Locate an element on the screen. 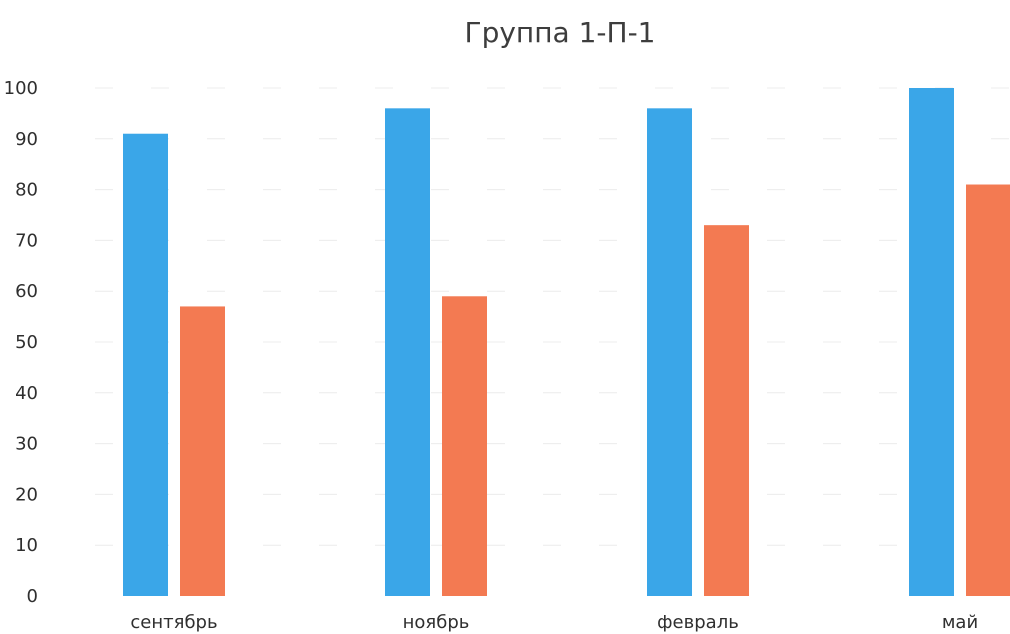  y-tick-label: 90 is located at coordinates (26, 139).